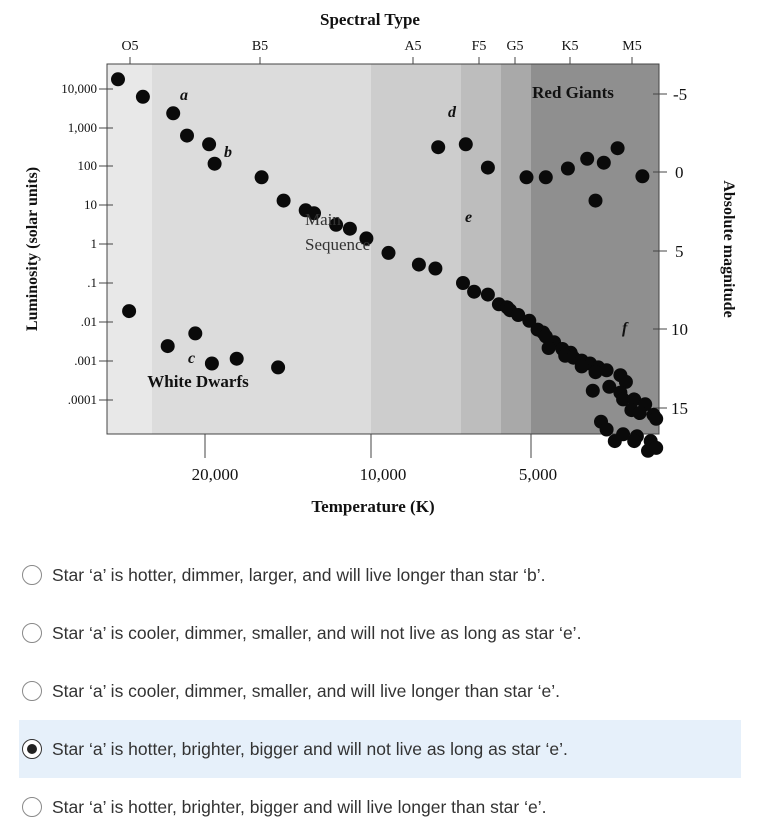  Describe the element at coordinates (79, 88) in the screenshot. I see `lum-label: 10,000` at that location.